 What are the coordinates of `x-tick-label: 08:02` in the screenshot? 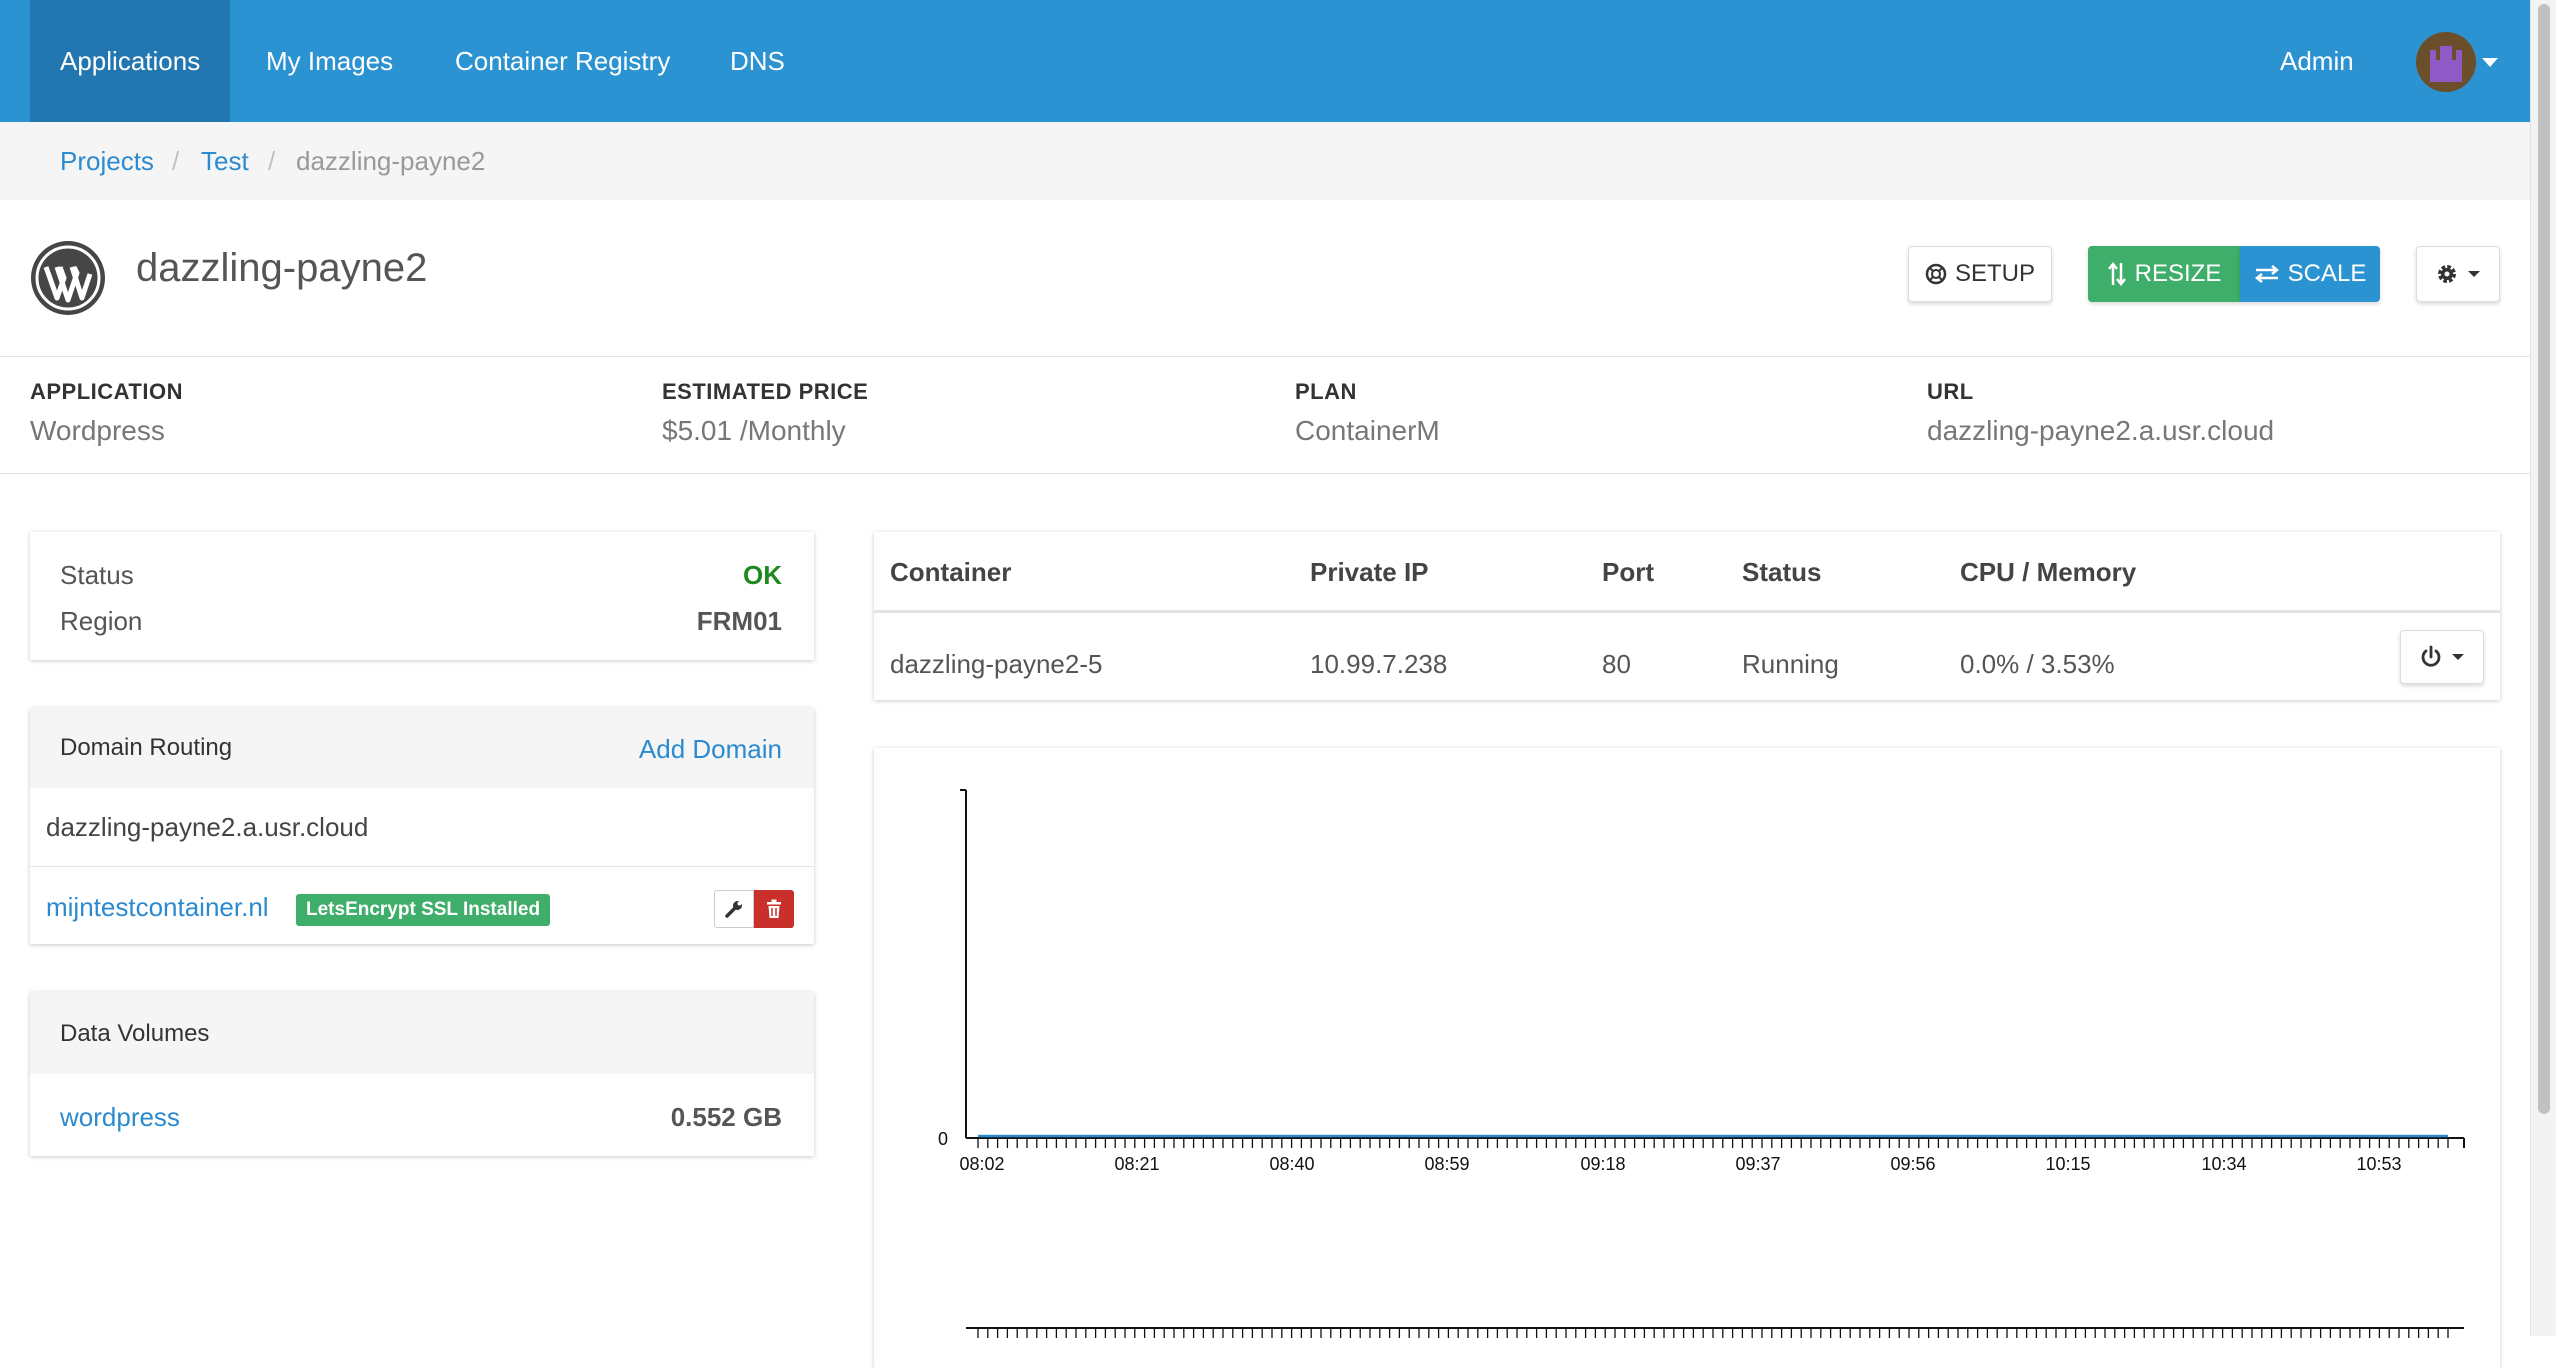 It's located at (981, 1164).